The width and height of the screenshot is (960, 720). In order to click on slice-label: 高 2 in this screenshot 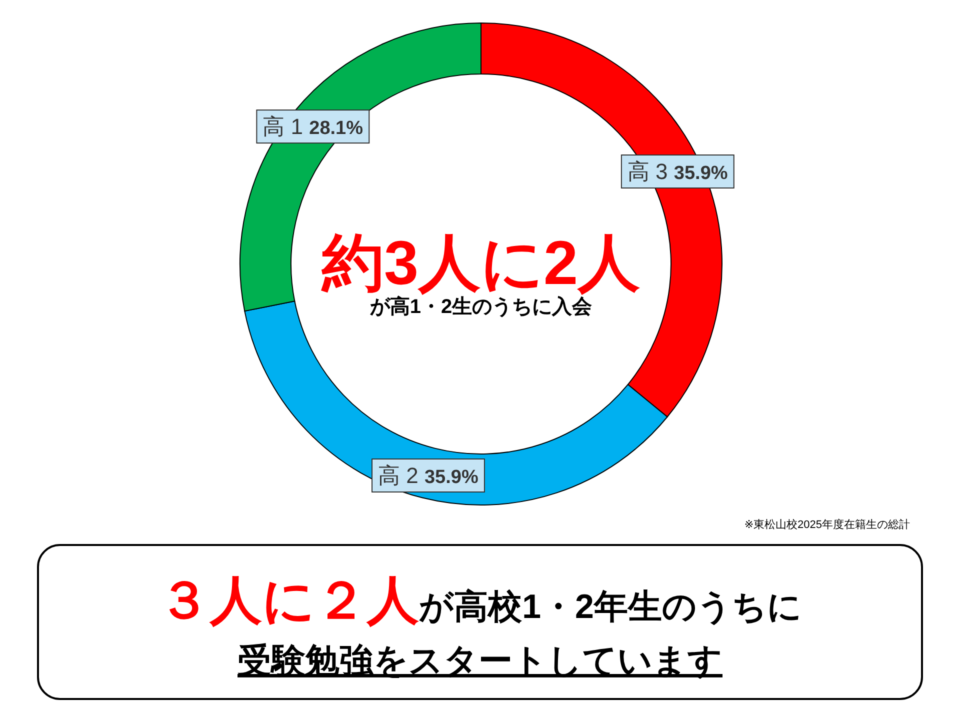, I will do `click(401, 475)`.